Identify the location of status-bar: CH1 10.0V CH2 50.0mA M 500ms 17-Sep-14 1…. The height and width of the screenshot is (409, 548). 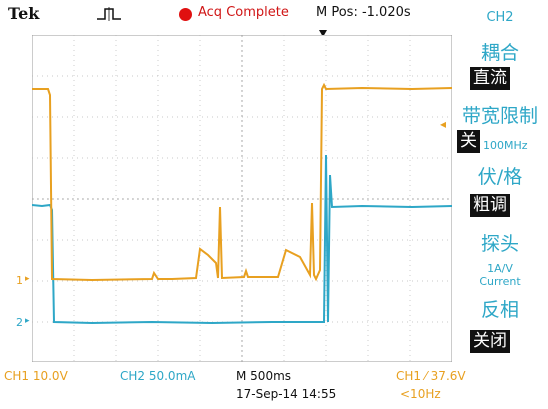
(274, 387).